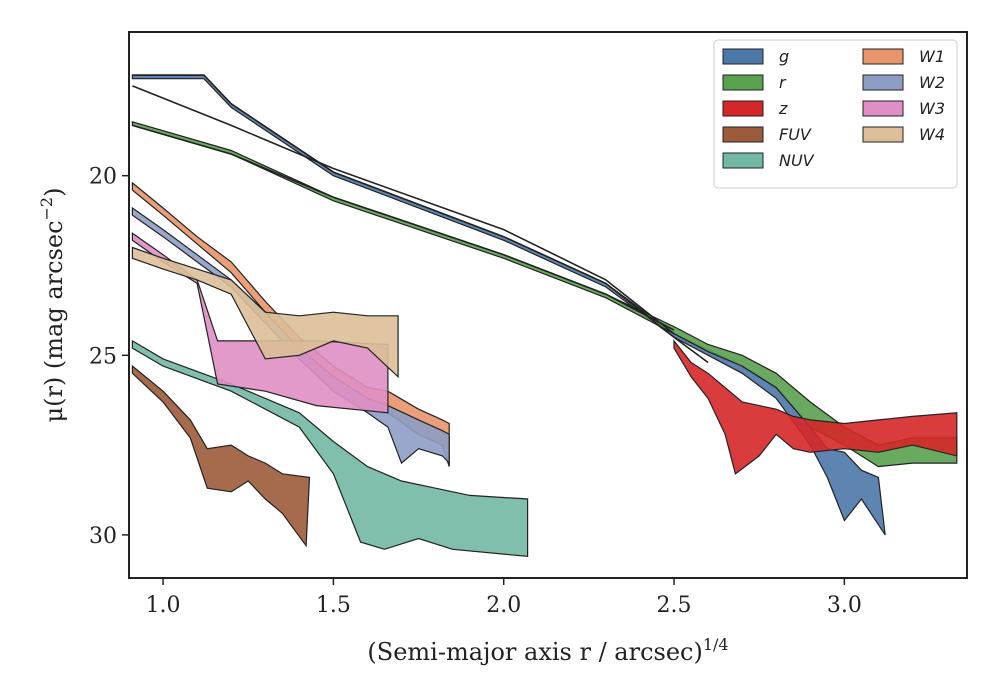 Image resolution: width=1000 pixels, height=700 pixels. Describe the element at coordinates (330, 448) in the screenshot. I see `area-nuv` at that location.